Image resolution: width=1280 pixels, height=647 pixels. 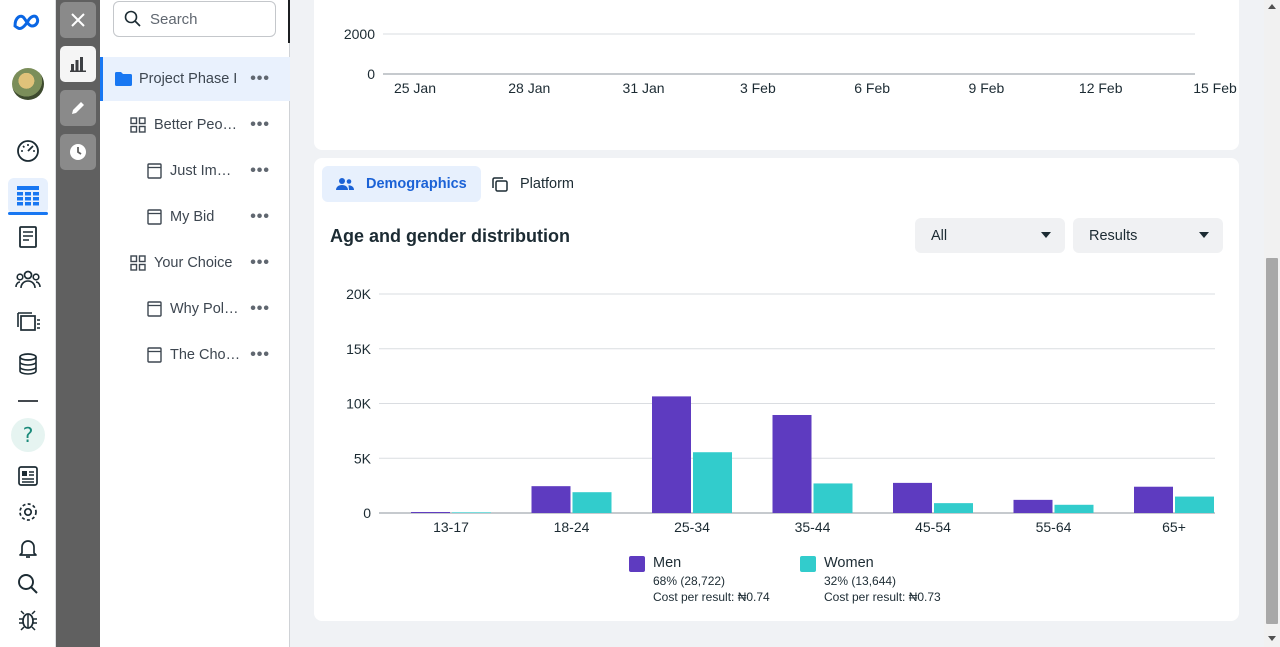 I want to click on x-tick-label: 35-44, so click(x=813, y=527).